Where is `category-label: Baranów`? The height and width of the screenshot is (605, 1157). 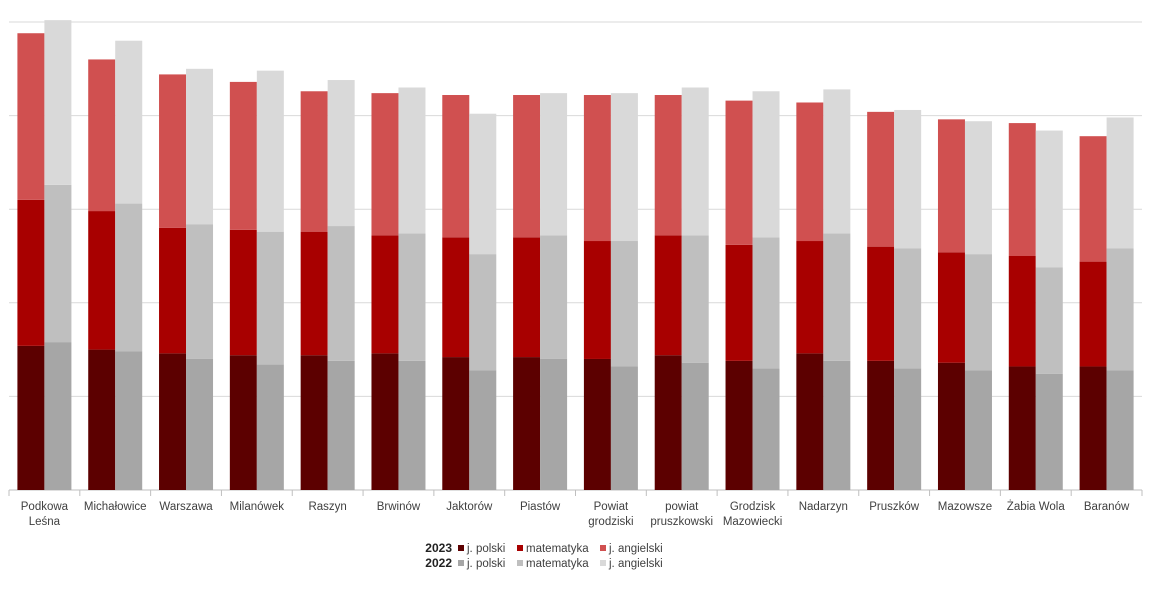 category-label: Baranów is located at coordinates (1107, 507).